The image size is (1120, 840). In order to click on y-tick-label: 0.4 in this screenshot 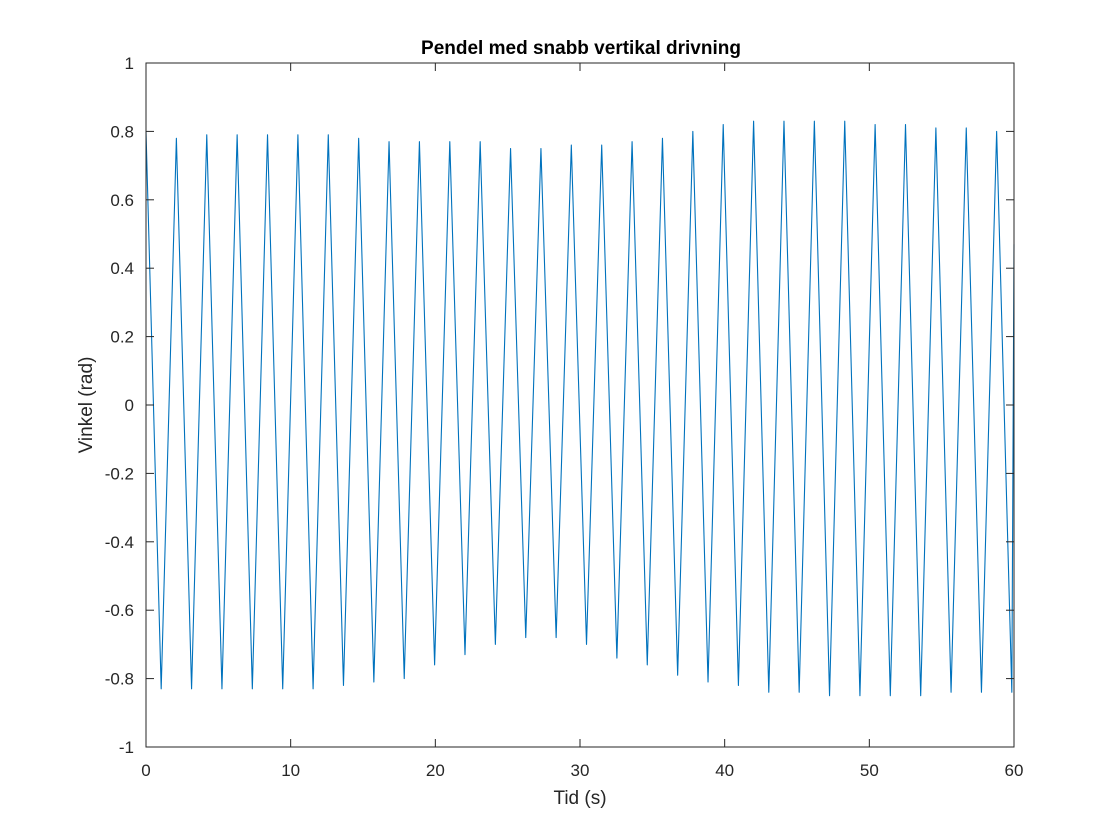, I will do `click(122, 268)`.